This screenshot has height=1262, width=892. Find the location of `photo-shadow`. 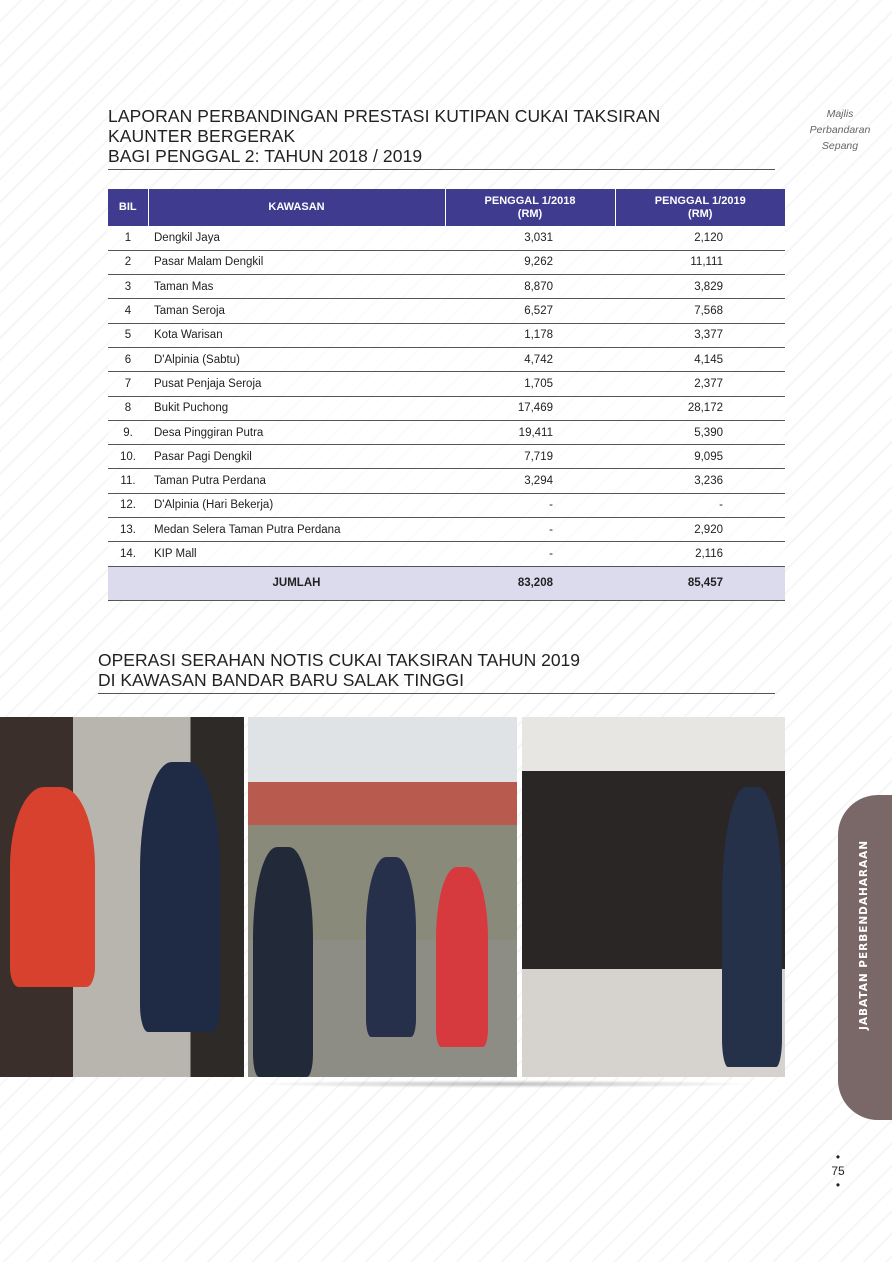

photo-shadow is located at coordinates (505, 1084).